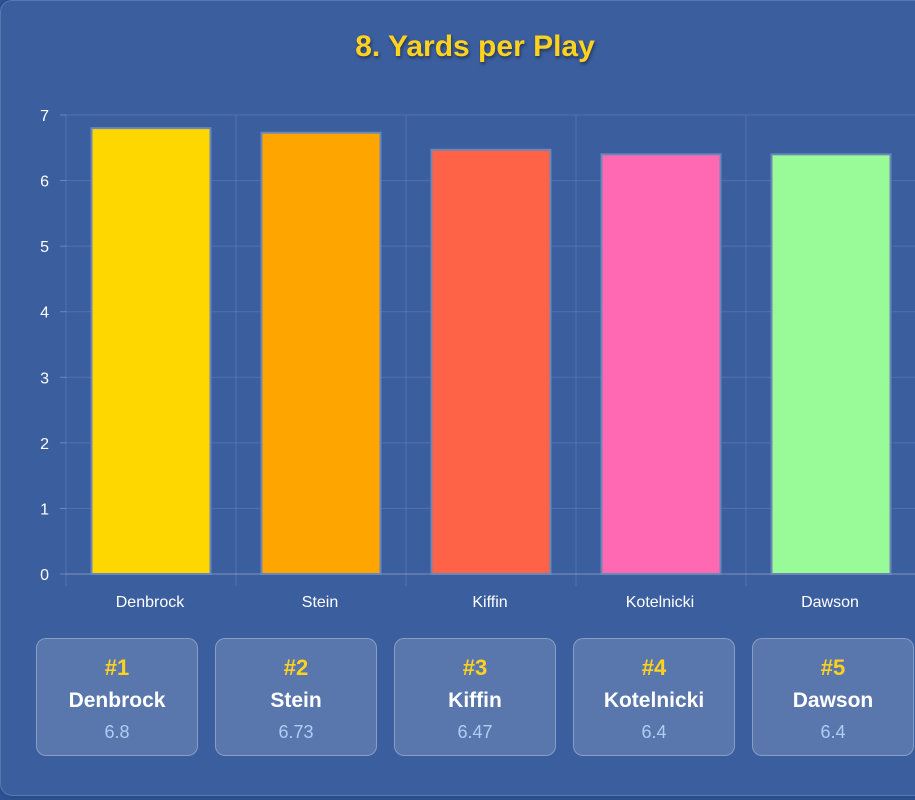 Image resolution: width=915 pixels, height=800 pixels. What do you see at coordinates (833, 667) in the screenshot?
I see `stat-rank: #5` at bounding box center [833, 667].